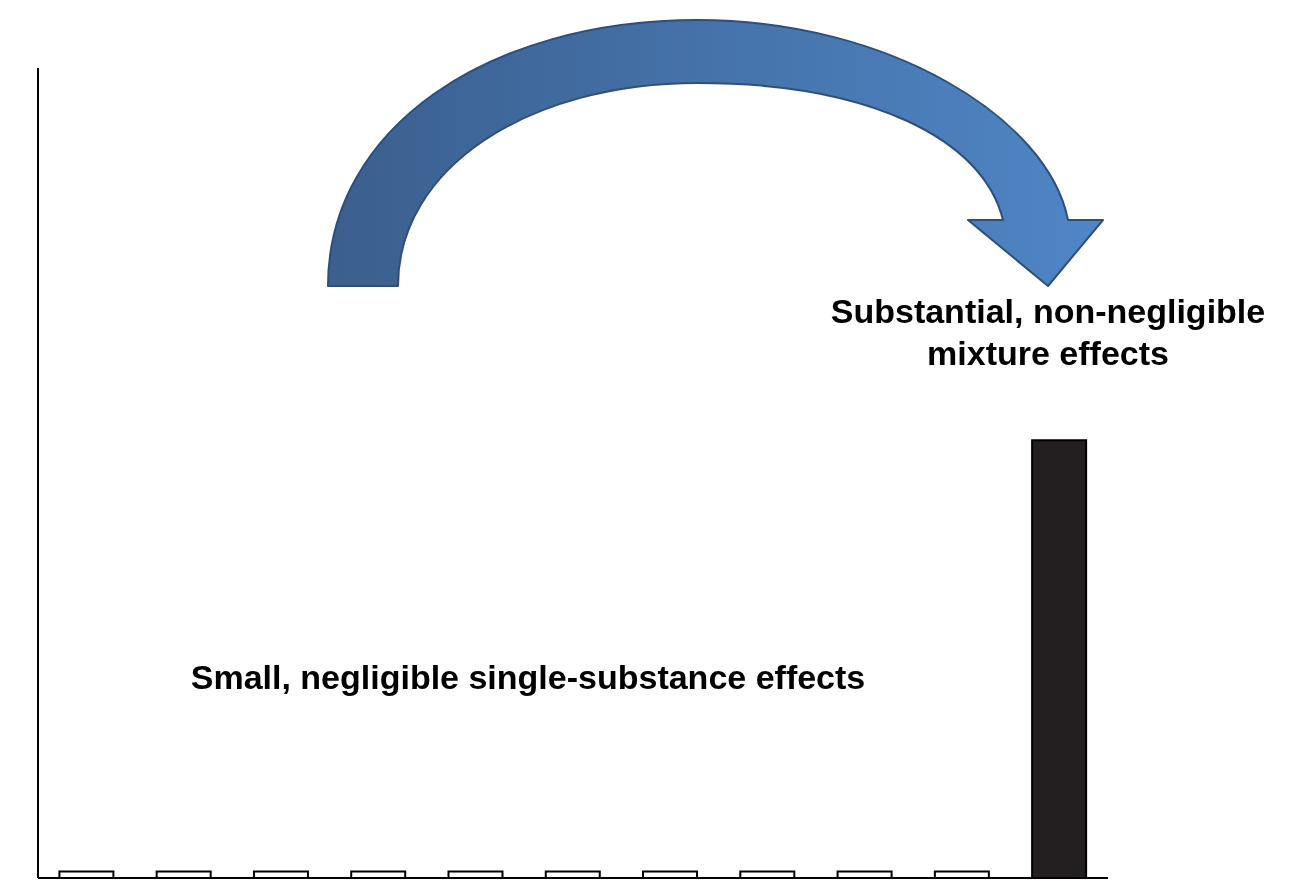 This screenshot has width=1303, height=886. I want to click on text: Substantial, non-negligible mixture effects, so click(1048, 332).